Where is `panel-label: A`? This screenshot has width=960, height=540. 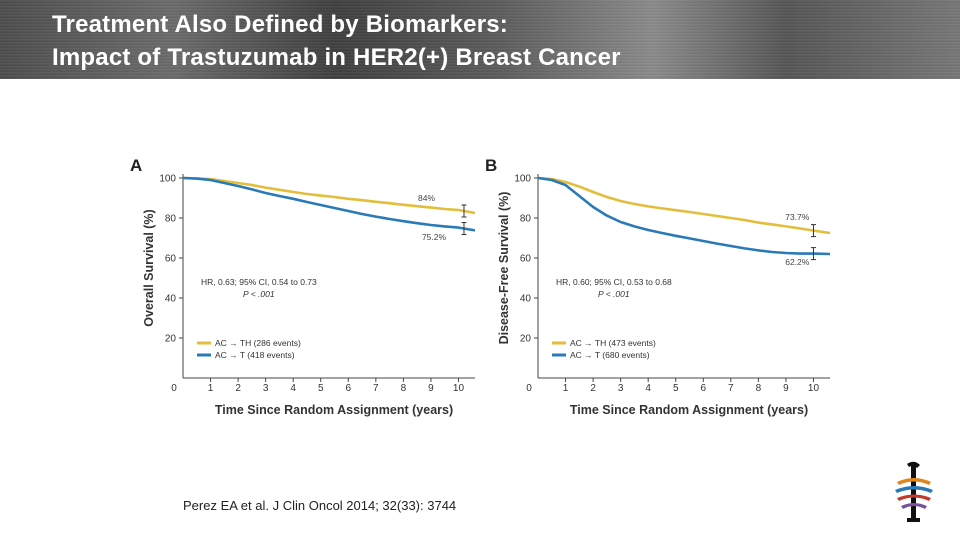
panel-label: A is located at coordinates (136, 165).